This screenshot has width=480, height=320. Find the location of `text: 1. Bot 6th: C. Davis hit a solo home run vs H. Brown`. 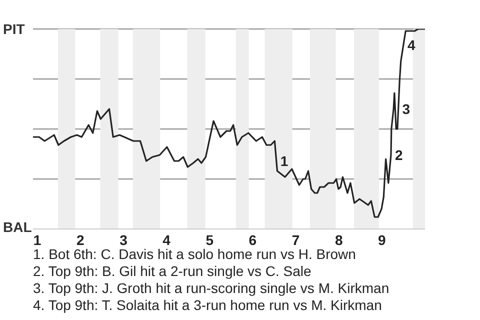

text: 1. Bot 6th: C. Davis hit a solo home run vs H. Brown is located at coordinates (195, 254).